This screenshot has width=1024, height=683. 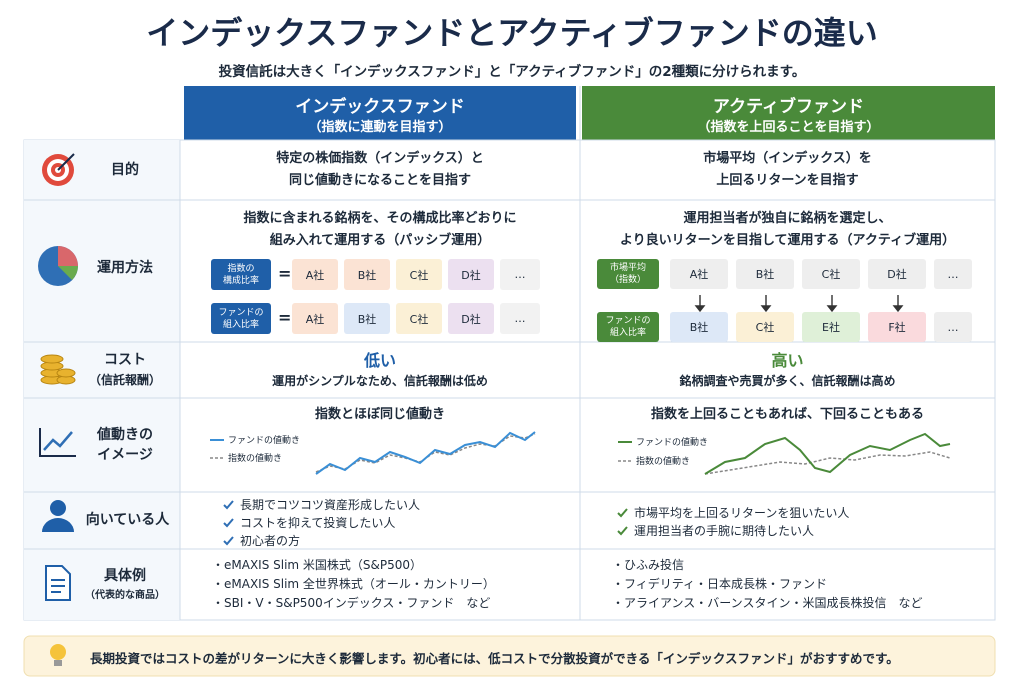 I want to click on list-item: ・eMAXIS Slim 全世界株式（オール・カントリー）, so click(x=353, y=584).